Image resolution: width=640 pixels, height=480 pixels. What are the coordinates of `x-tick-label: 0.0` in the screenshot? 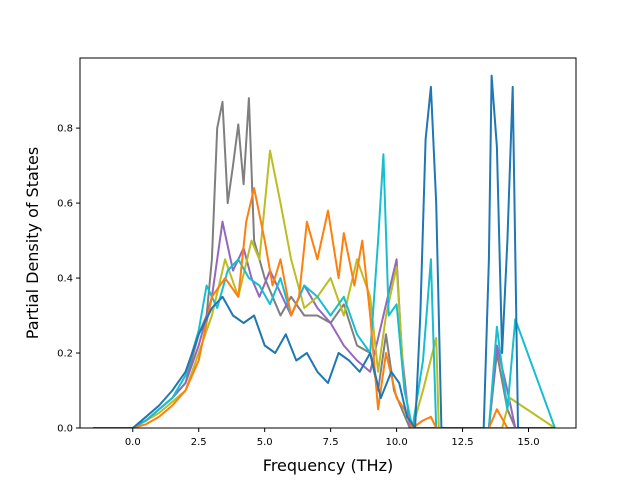 It's located at (133, 442).